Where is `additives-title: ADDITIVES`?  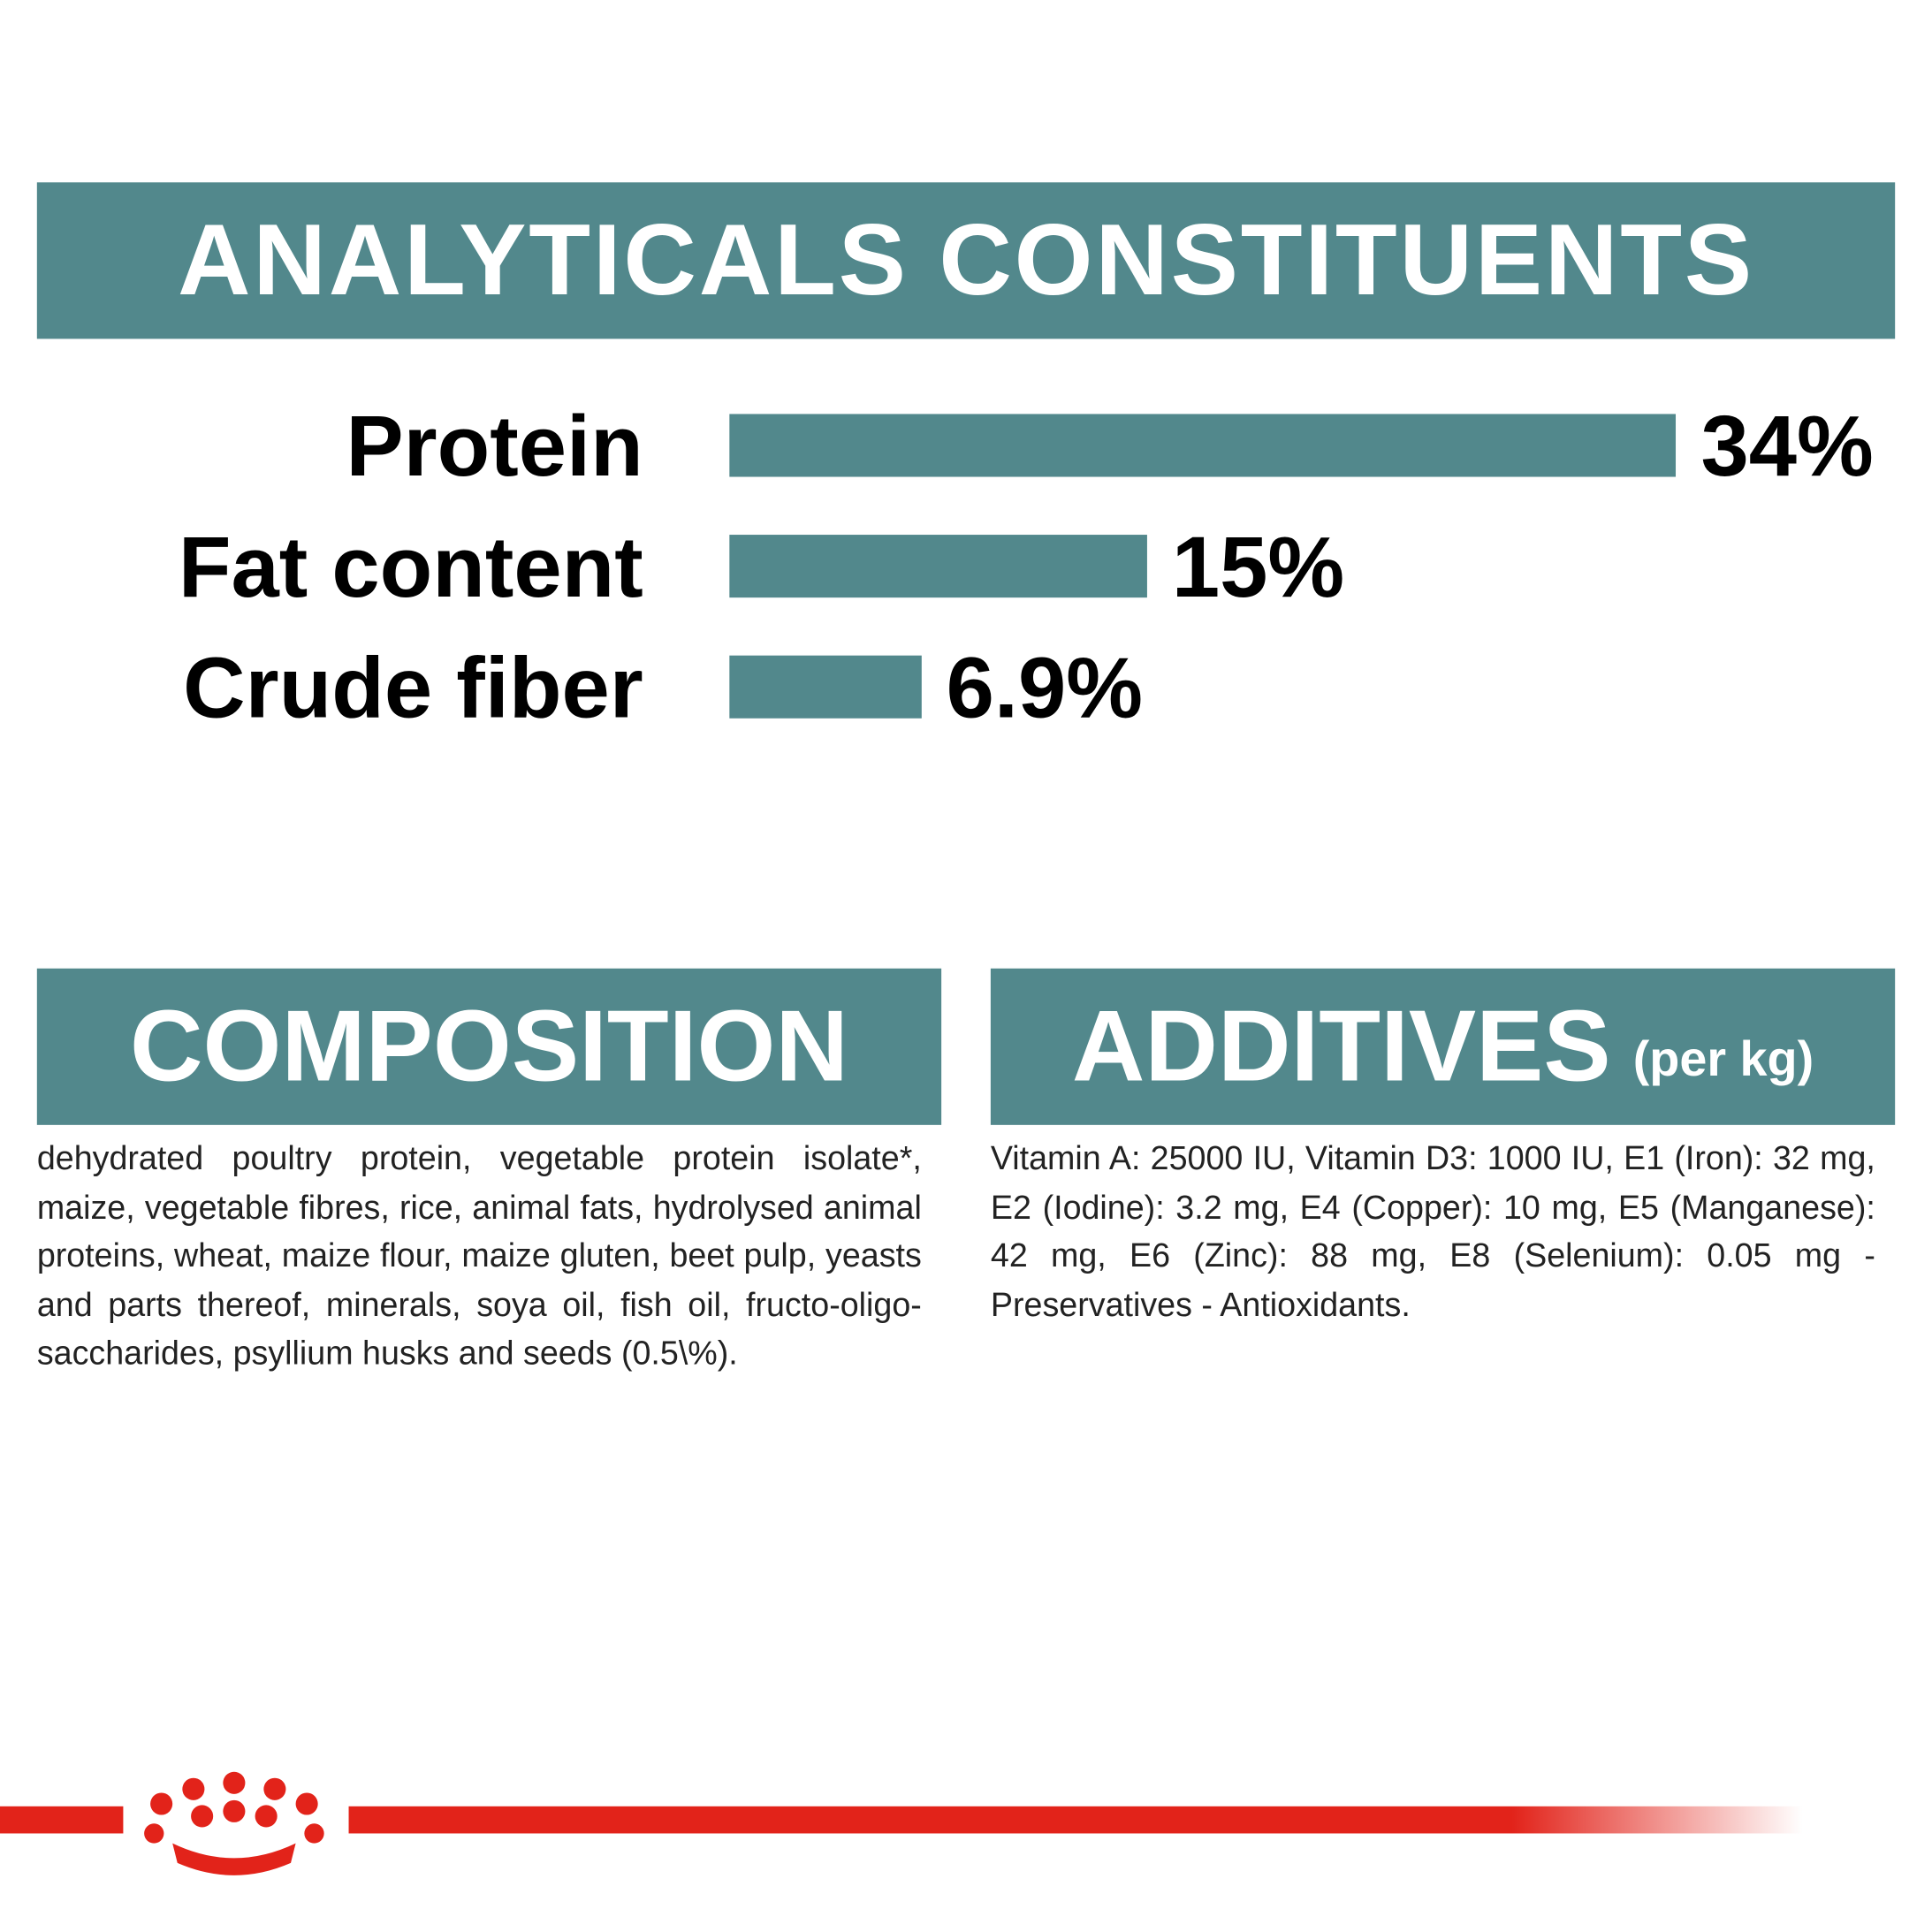 additives-title: ADDITIVES is located at coordinates (1341, 1047).